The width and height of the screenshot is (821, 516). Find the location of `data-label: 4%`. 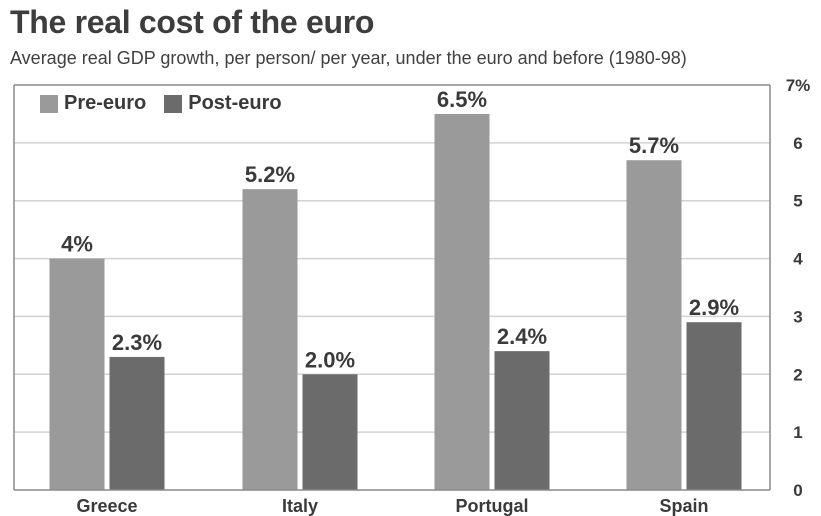

data-label: 4% is located at coordinates (77, 244).